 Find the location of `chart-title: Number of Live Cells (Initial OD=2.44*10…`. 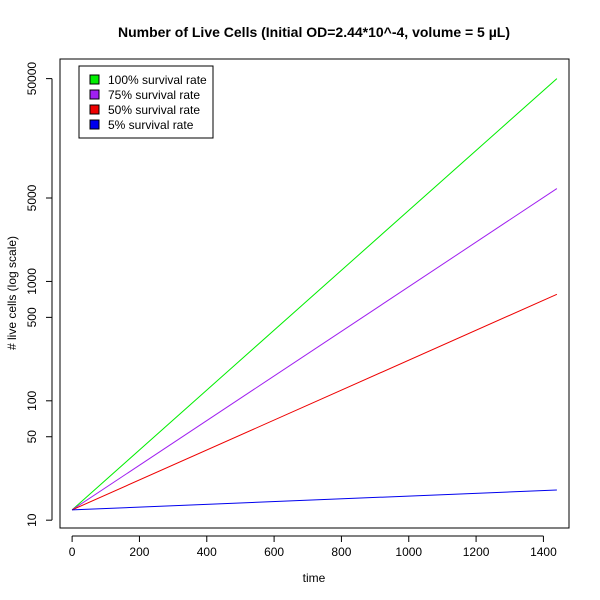

chart-title: Number of Live Cells (Initial OD=2.44*10… is located at coordinates (314, 32).